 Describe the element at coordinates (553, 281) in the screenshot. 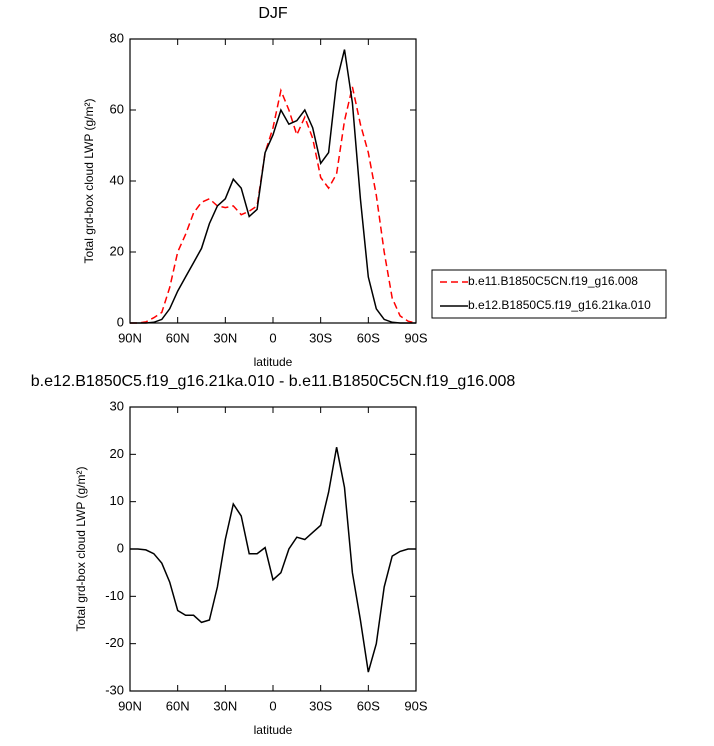

I see `legend-label: b.e11.B1850C5CN.f19_g16.008` at that location.